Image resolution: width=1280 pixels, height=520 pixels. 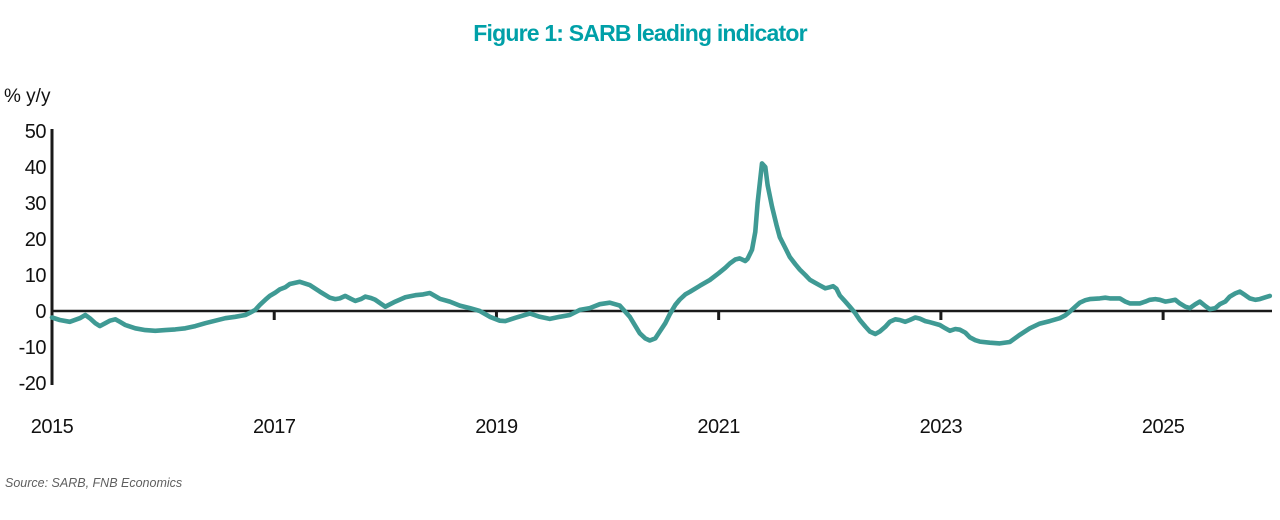 What do you see at coordinates (33, 384) in the screenshot?
I see `y-tick-label: -20` at bounding box center [33, 384].